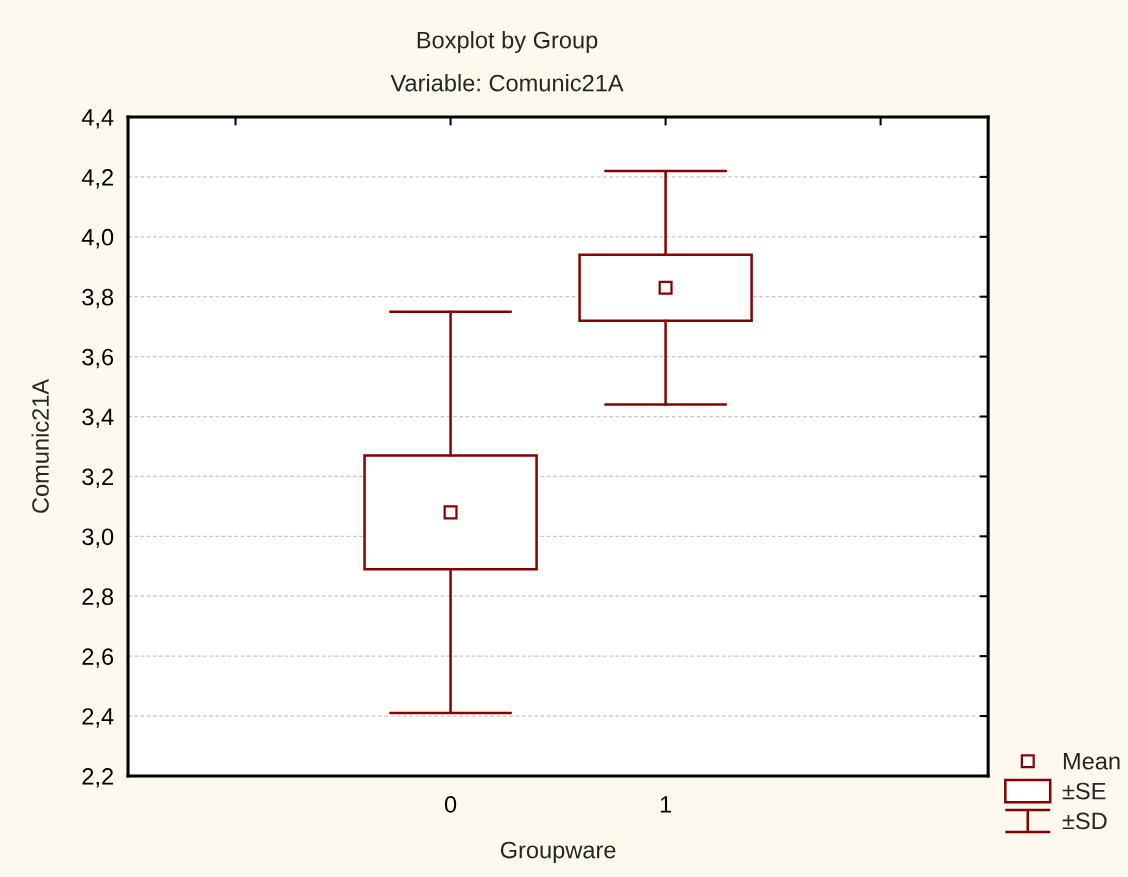 The image size is (1128, 877). I want to click on x-axis-title: Groupware, so click(558, 852).